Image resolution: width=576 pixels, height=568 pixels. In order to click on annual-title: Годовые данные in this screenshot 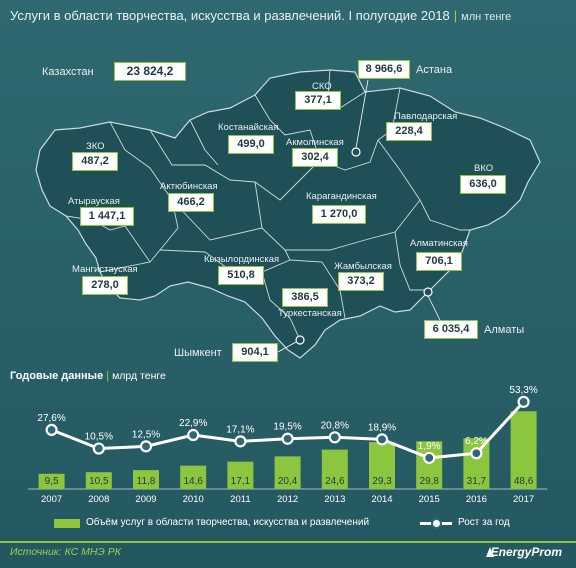, I will do `click(57, 376)`.